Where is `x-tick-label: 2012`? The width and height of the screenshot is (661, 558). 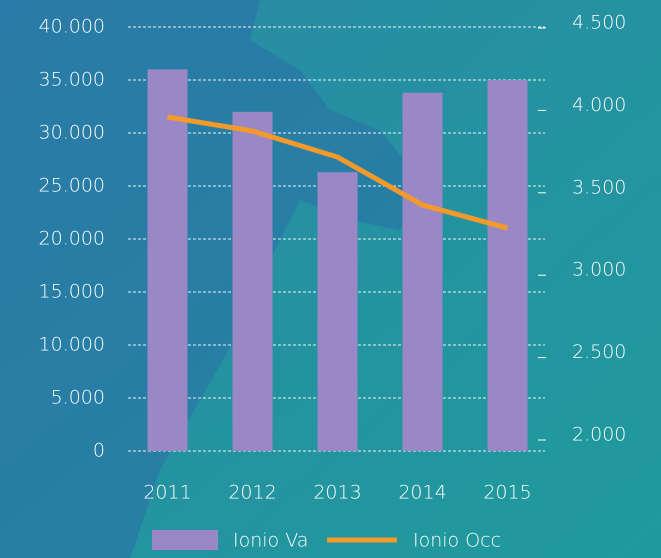
x-tick-label: 2012 is located at coordinates (252, 493).